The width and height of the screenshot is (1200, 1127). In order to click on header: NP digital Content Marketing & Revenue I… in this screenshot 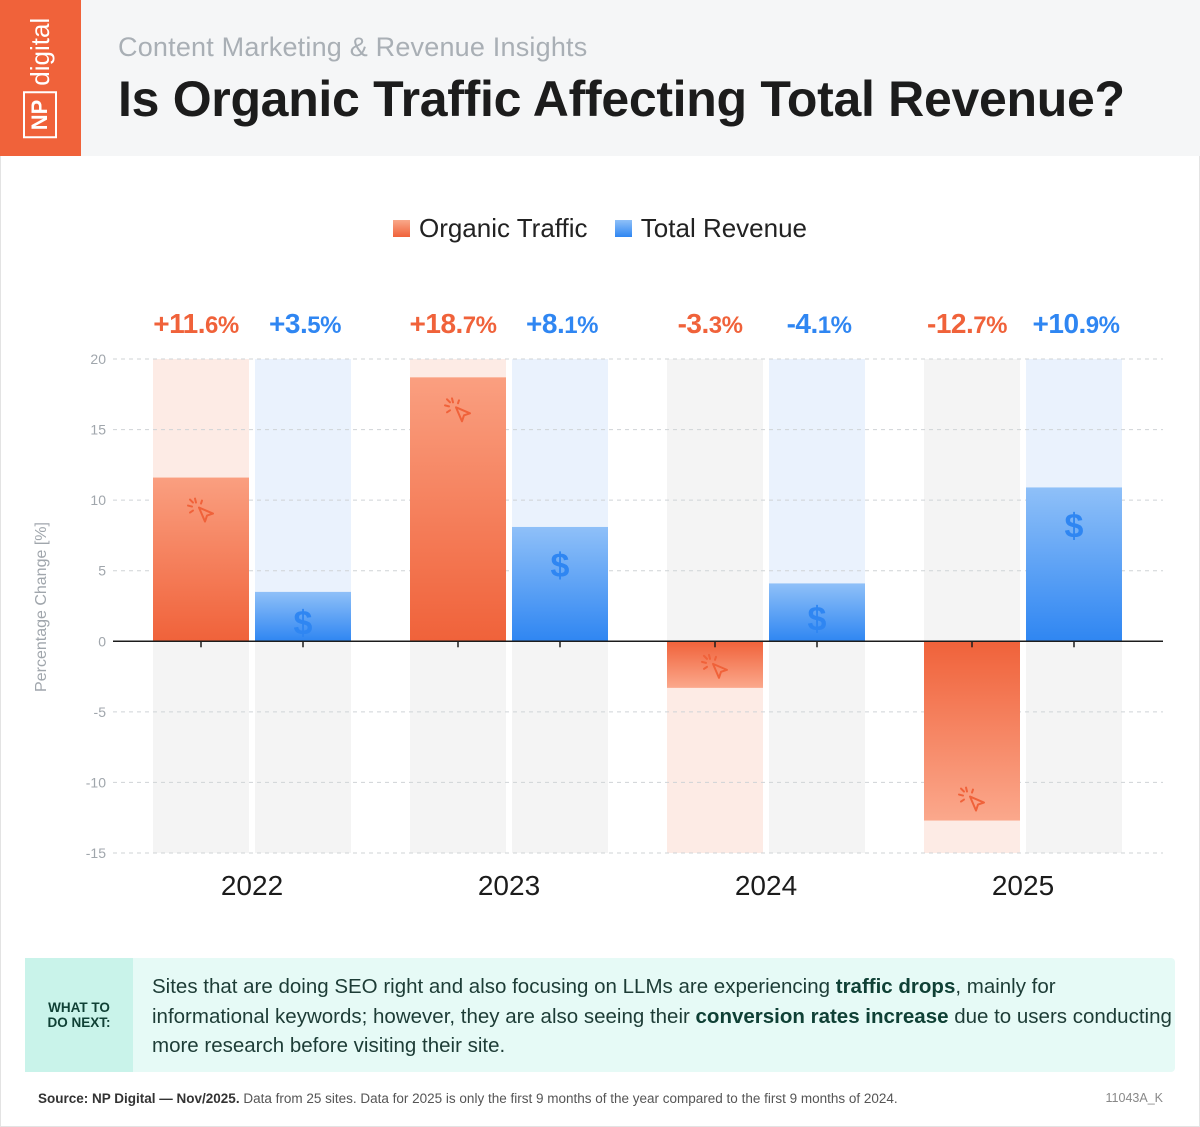, I will do `click(600, 78)`.